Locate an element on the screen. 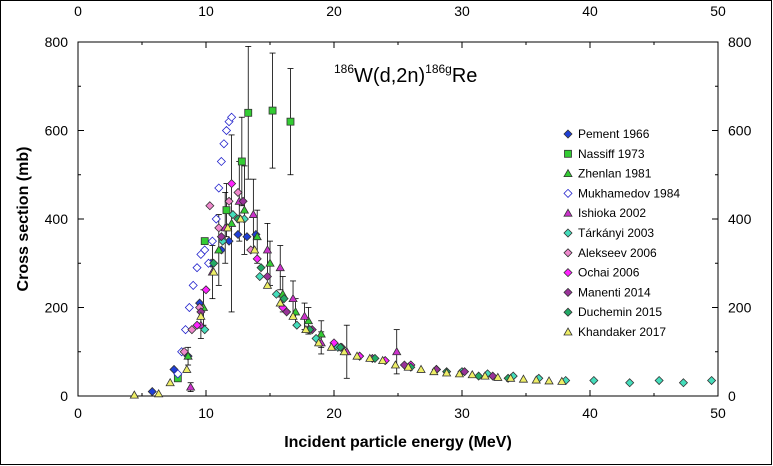 The image size is (773, 466). legend-label: Ochai 2006 is located at coordinates (609, 273).